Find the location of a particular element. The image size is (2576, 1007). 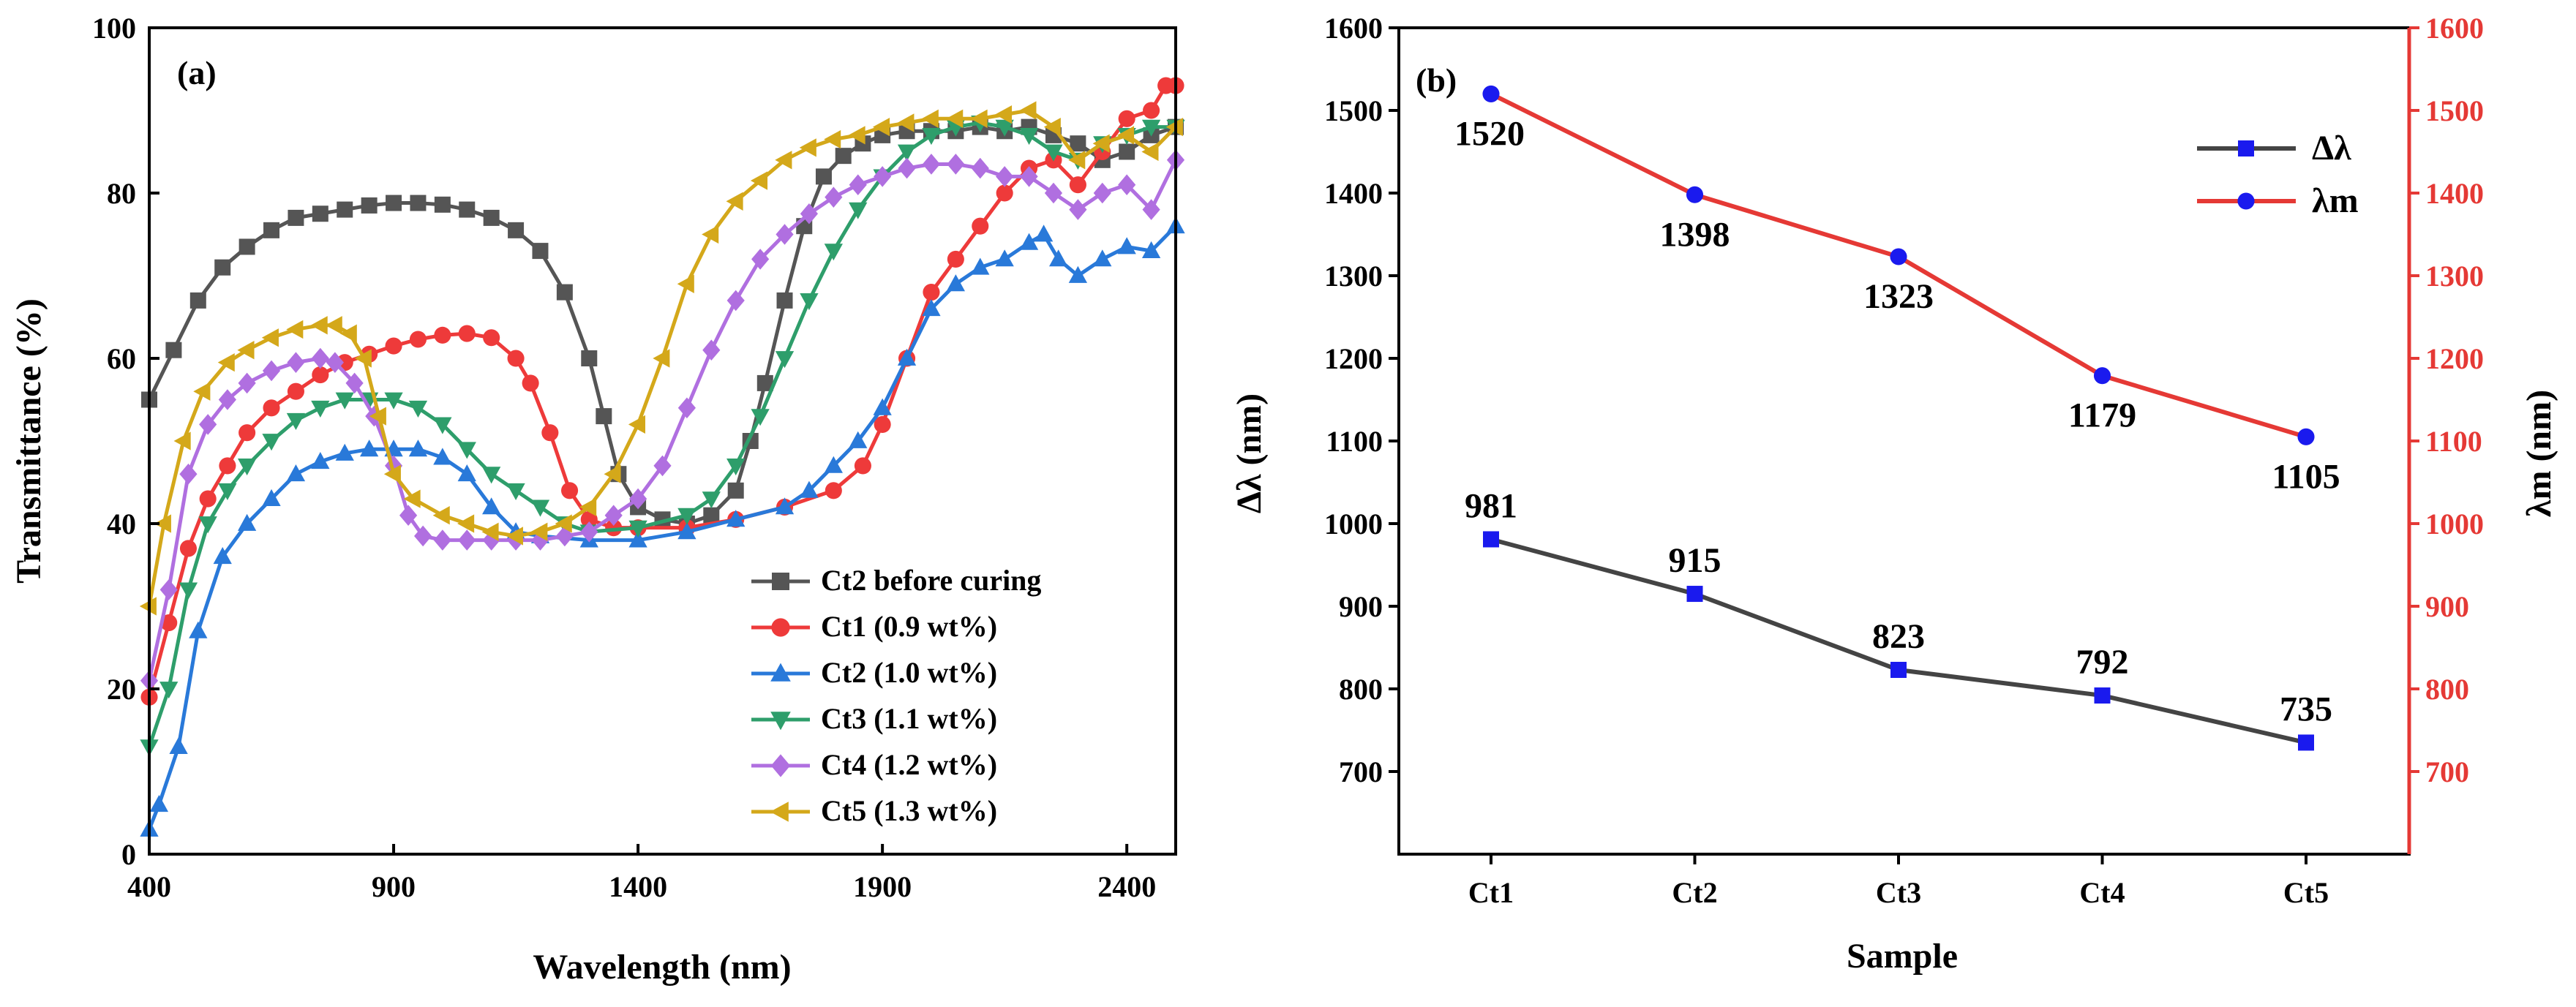

panel-b-legend: Δλ λm is located at coordinates (2278, 175).